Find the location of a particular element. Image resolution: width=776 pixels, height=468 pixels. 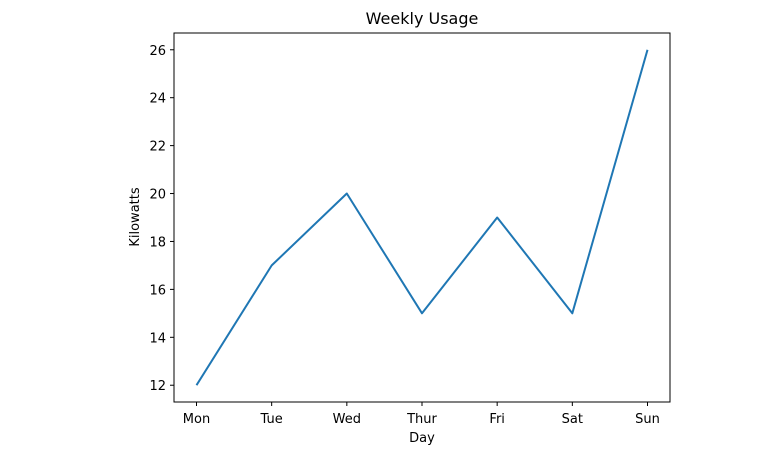

x-tick-label: Thur is located at coordinates (421, 419).